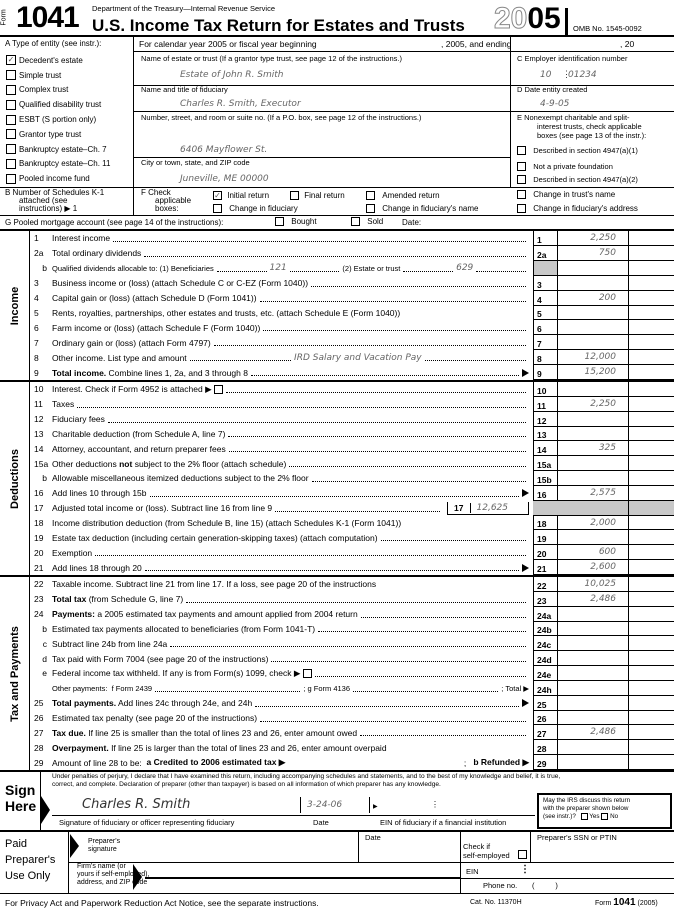 This screenshot has height=913, width=674. What do you see at coordinates (577, 151) in the screenshot?
I see `e-option-4947a1: Described in section 4947(a)(1)` at bounding box center [577, 151].